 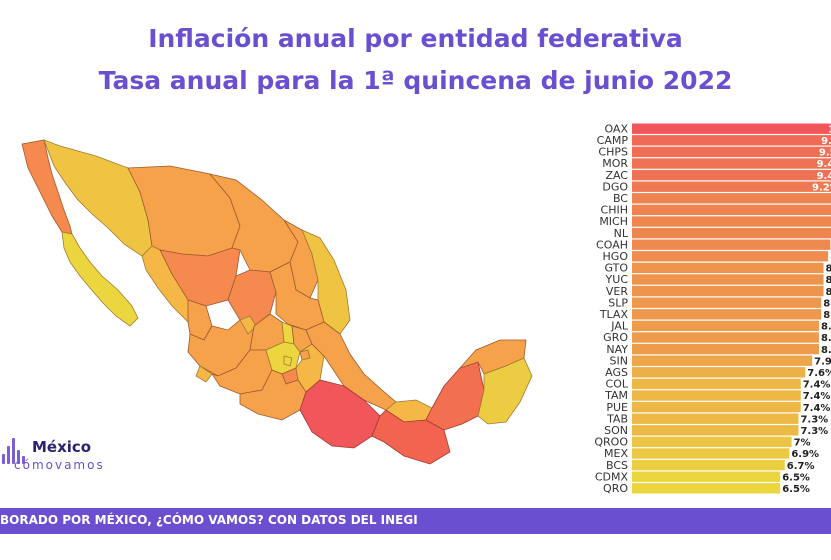 What do you see at coordinates (817, 396) in the screenshot?
I see `value-label-tam: 7.4%` at bounding box center [817, 396].